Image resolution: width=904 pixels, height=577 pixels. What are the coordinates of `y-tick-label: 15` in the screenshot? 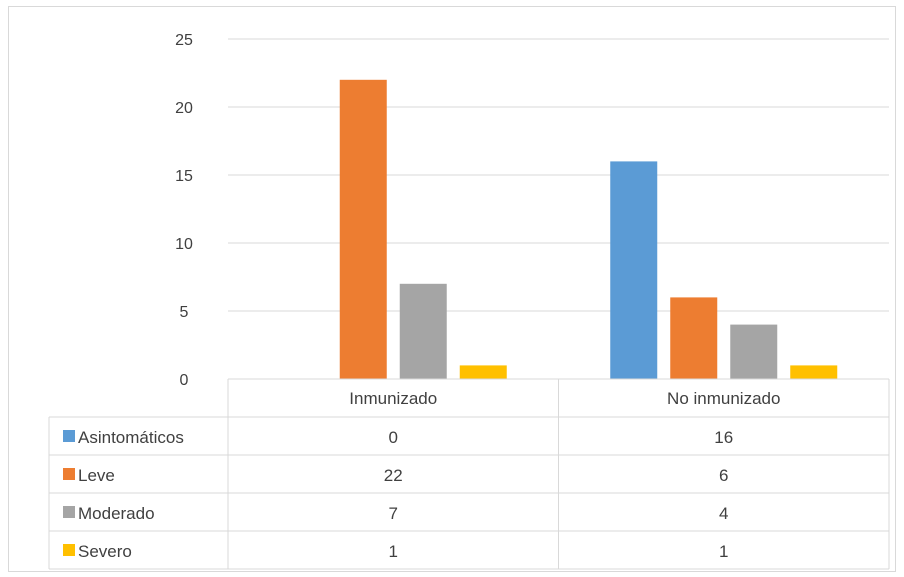 It's located at (184, 176).